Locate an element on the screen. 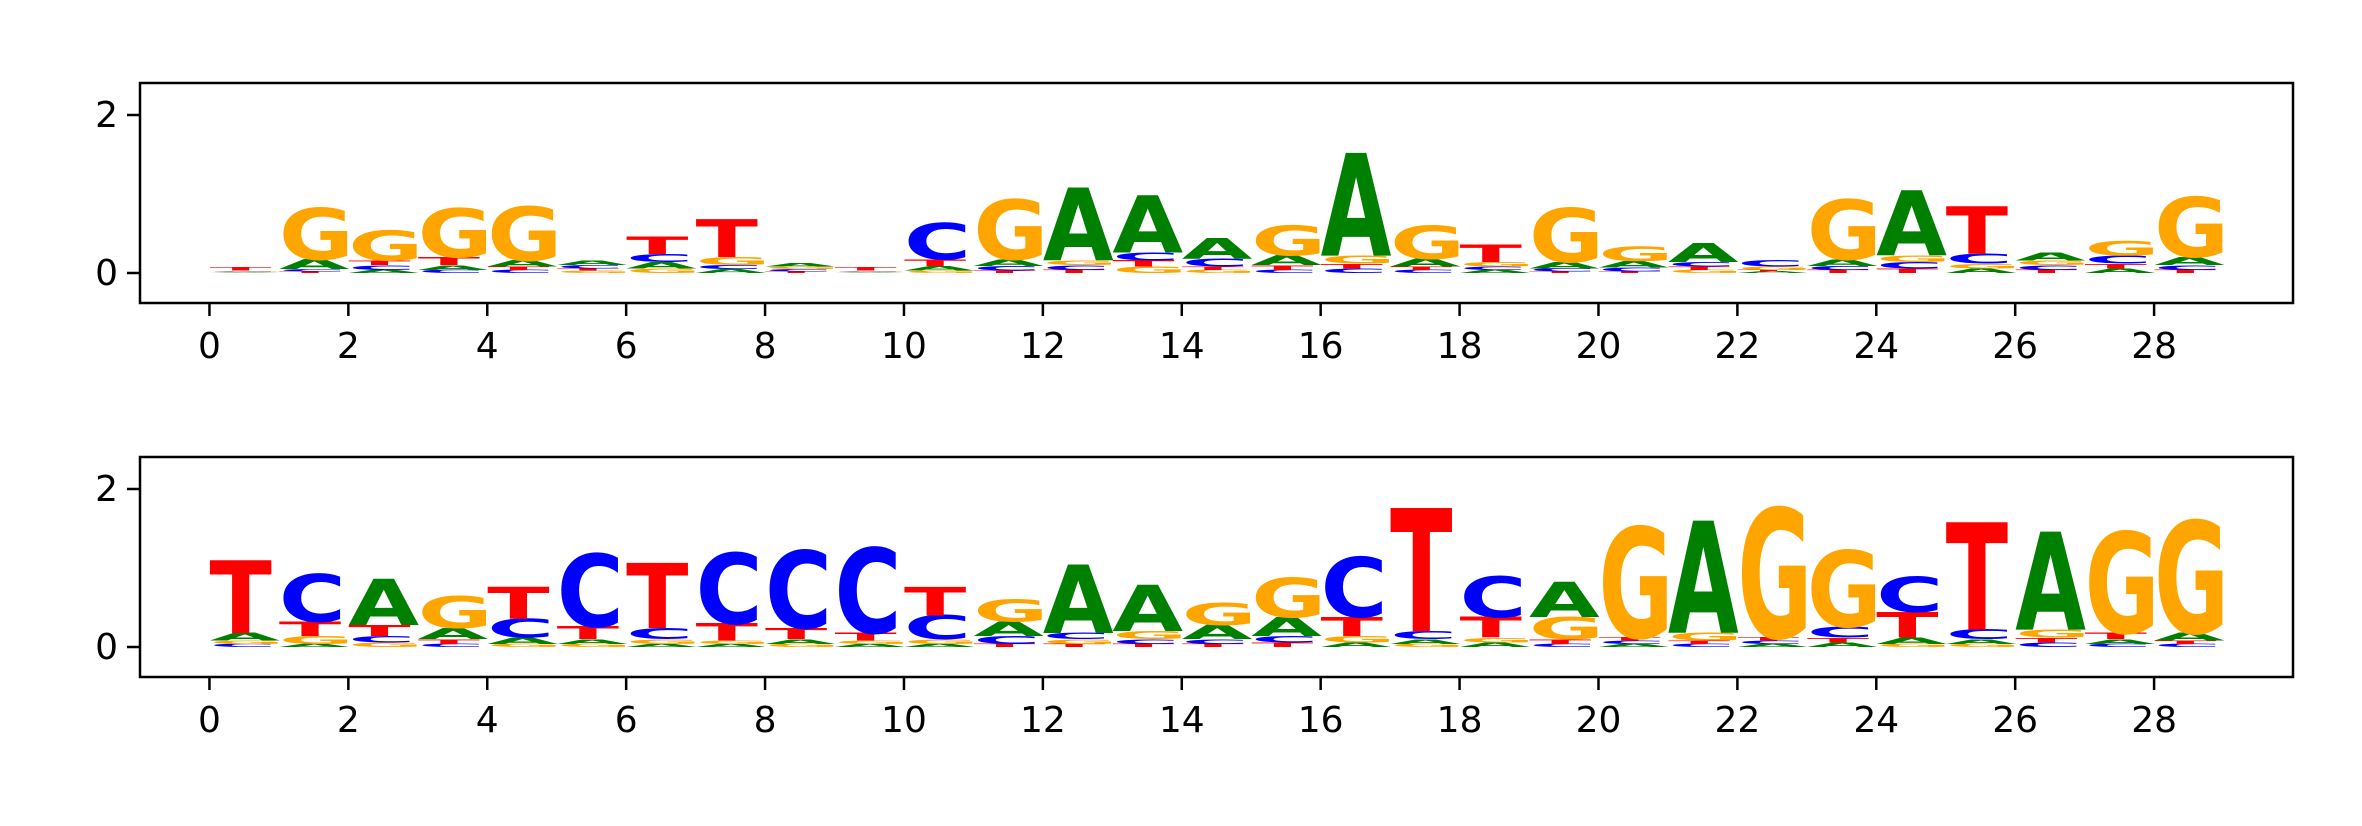 The image size is (2362, 826). top-y-axis: 0 2 is located at coordinates (117, 194).